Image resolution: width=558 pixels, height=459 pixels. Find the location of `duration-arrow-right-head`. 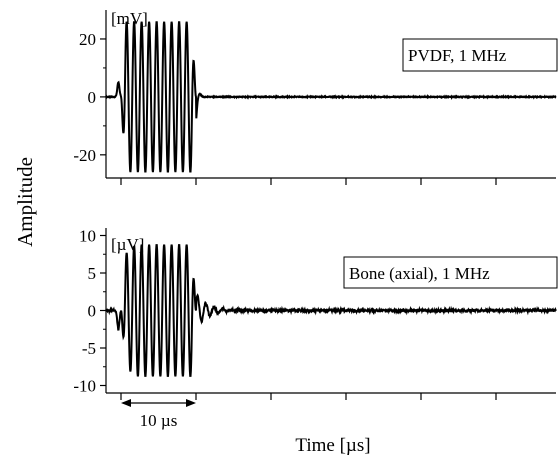

duration-arrow-right-head is located at coordinates (191, 403).